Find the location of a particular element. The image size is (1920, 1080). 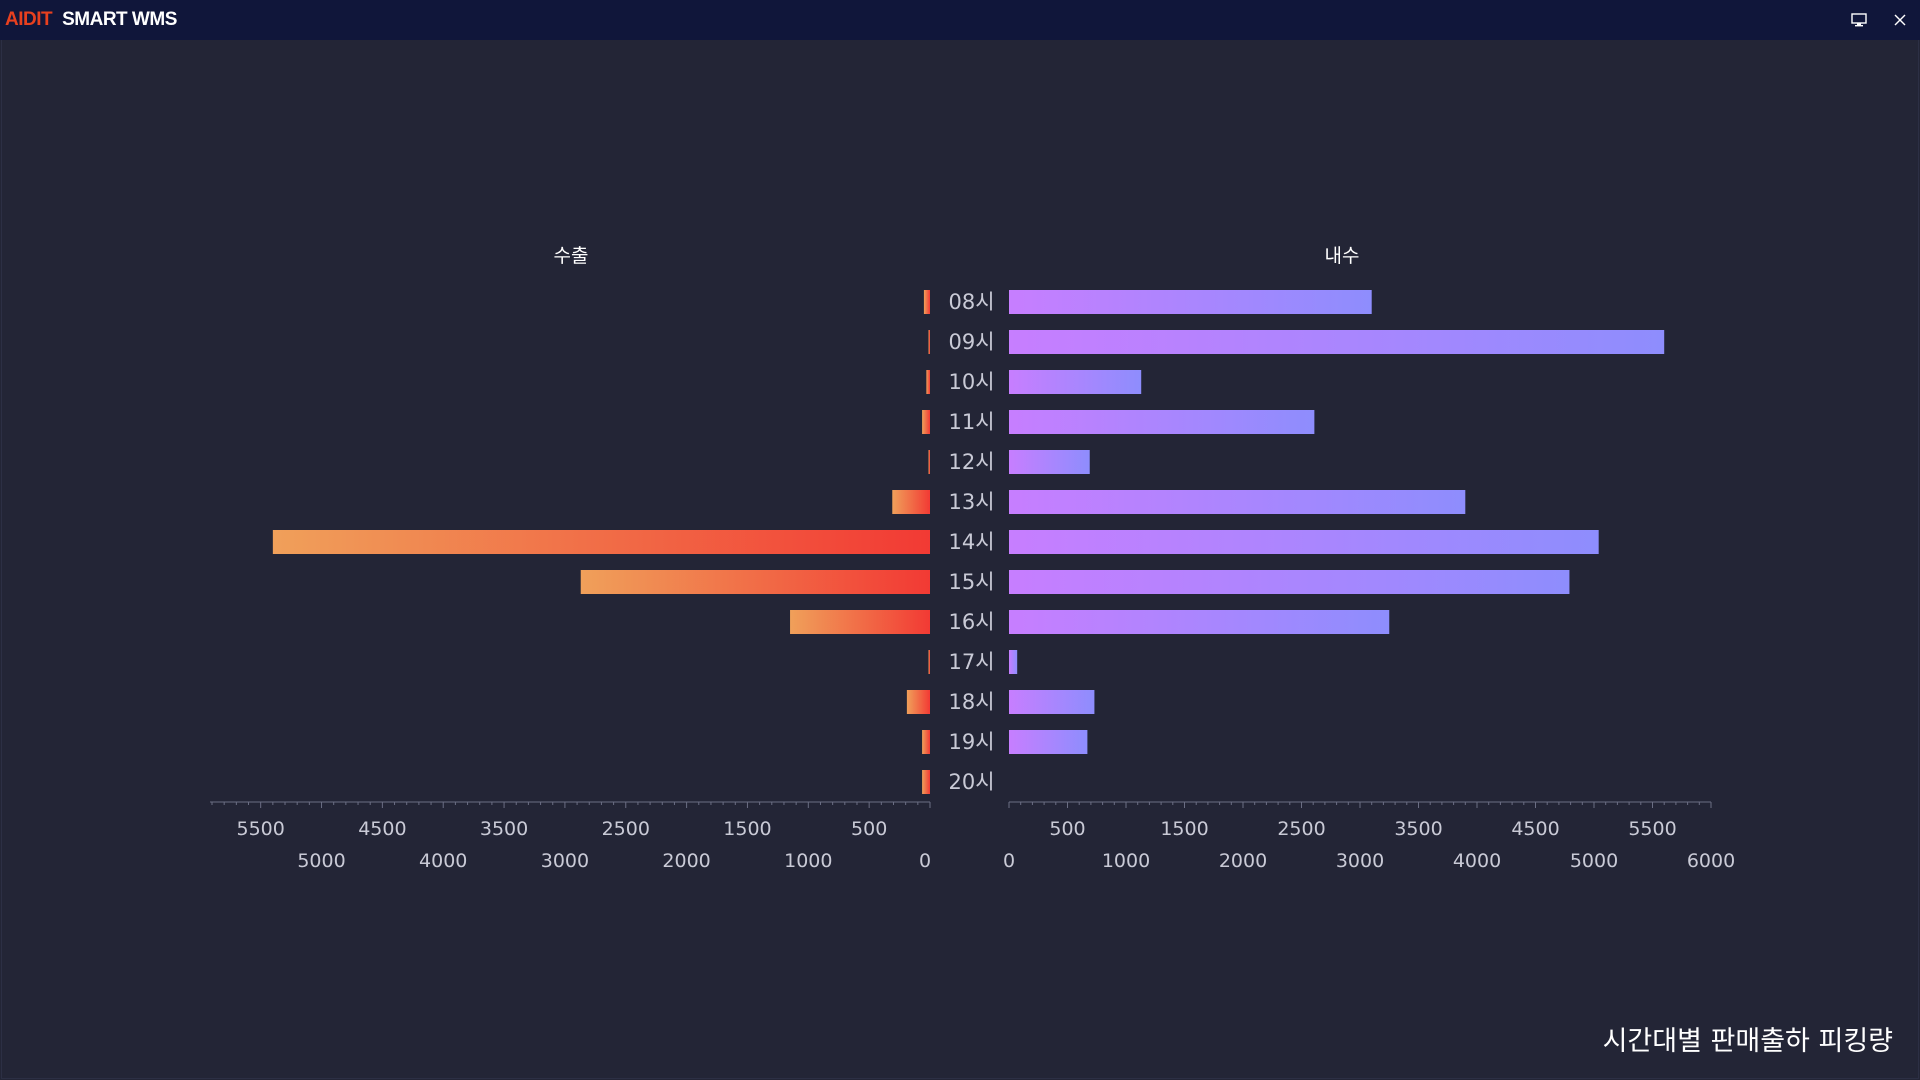

tick-label-right-2000: 2000 is located at coordinates (1243, 861).